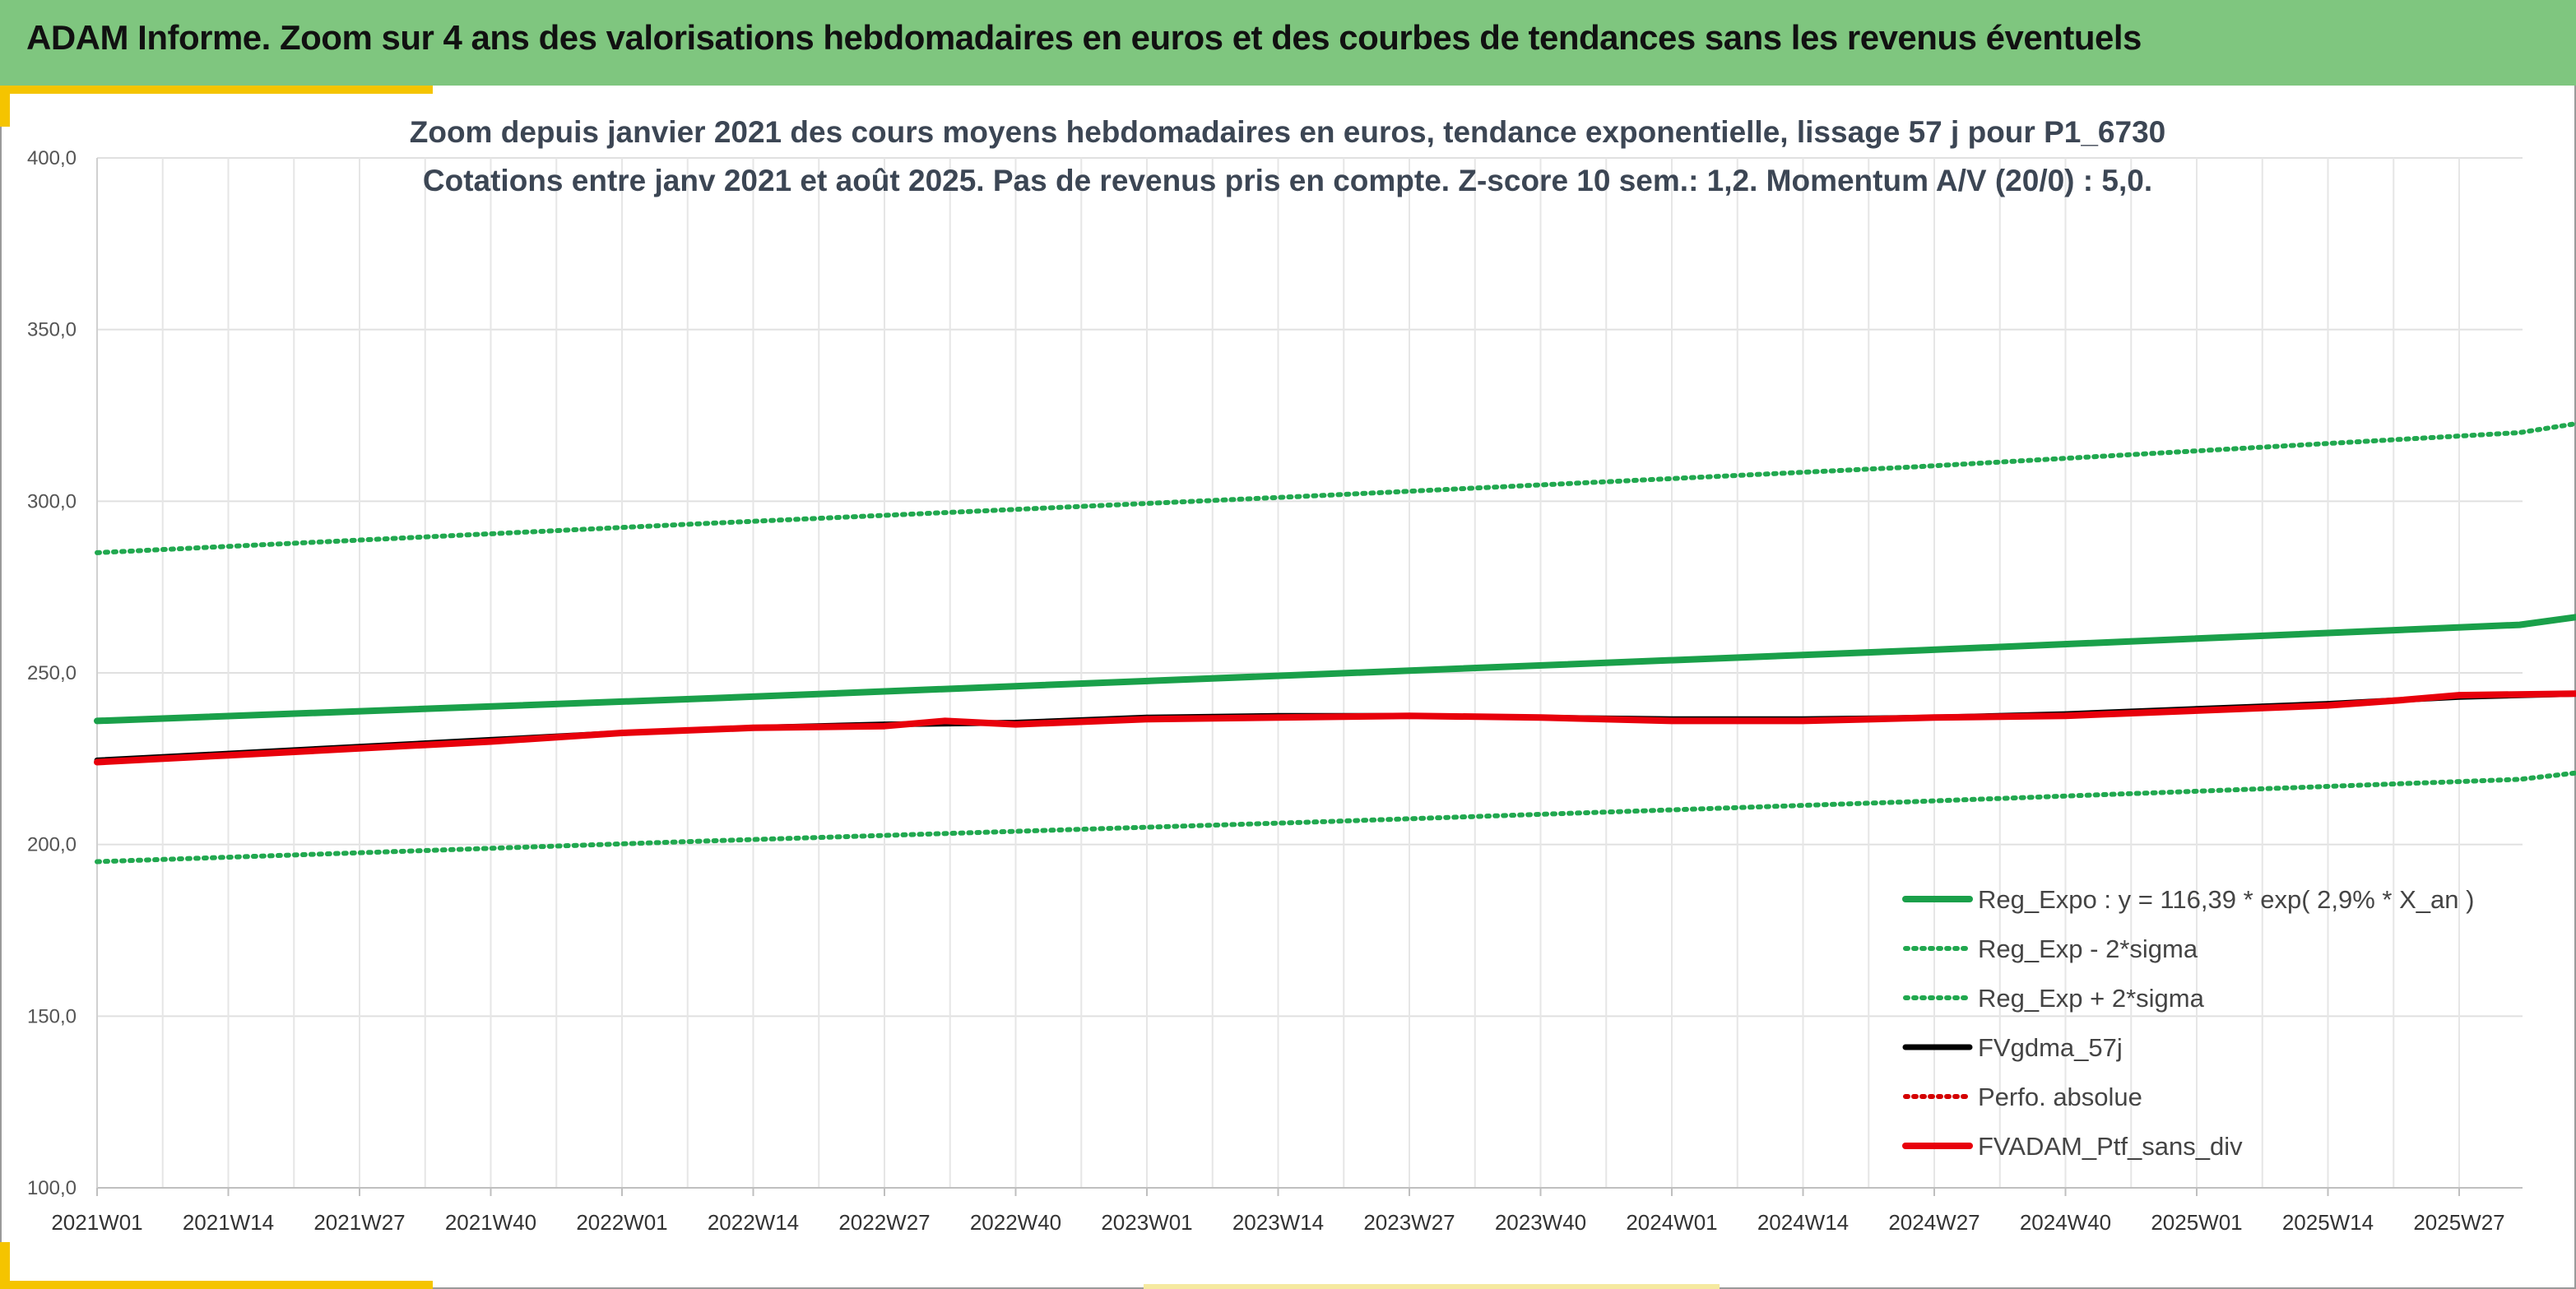  I want to click on x-tick-label: 2022W14, so click(753, 1222).